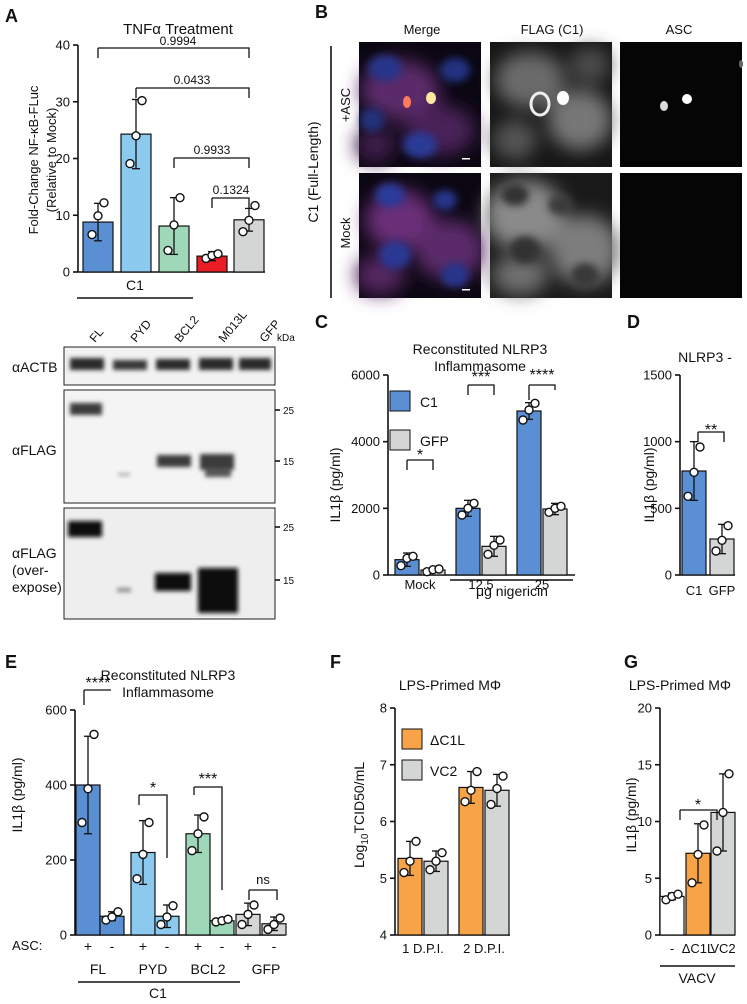 This screenshot has width=747, height=1004. What do you see at coordinates (51, 160) in the screenshot?
I see `panel-a-ylabel-line2: (Relative to Mock)` at bounding box center [51, 160].